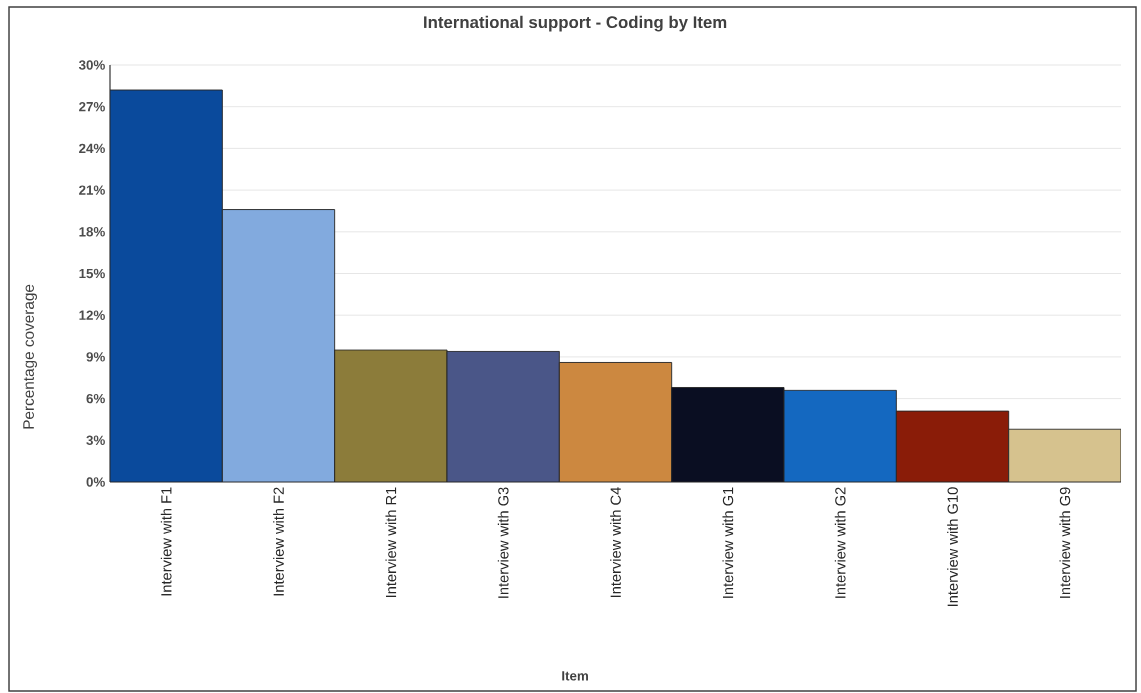 The height and width of the screenshot is (693, 1141). What do you see at coordinates (92, 315) in the screenshot?
I see `y-tick-label: 12%` at bounding box center [92, 315].